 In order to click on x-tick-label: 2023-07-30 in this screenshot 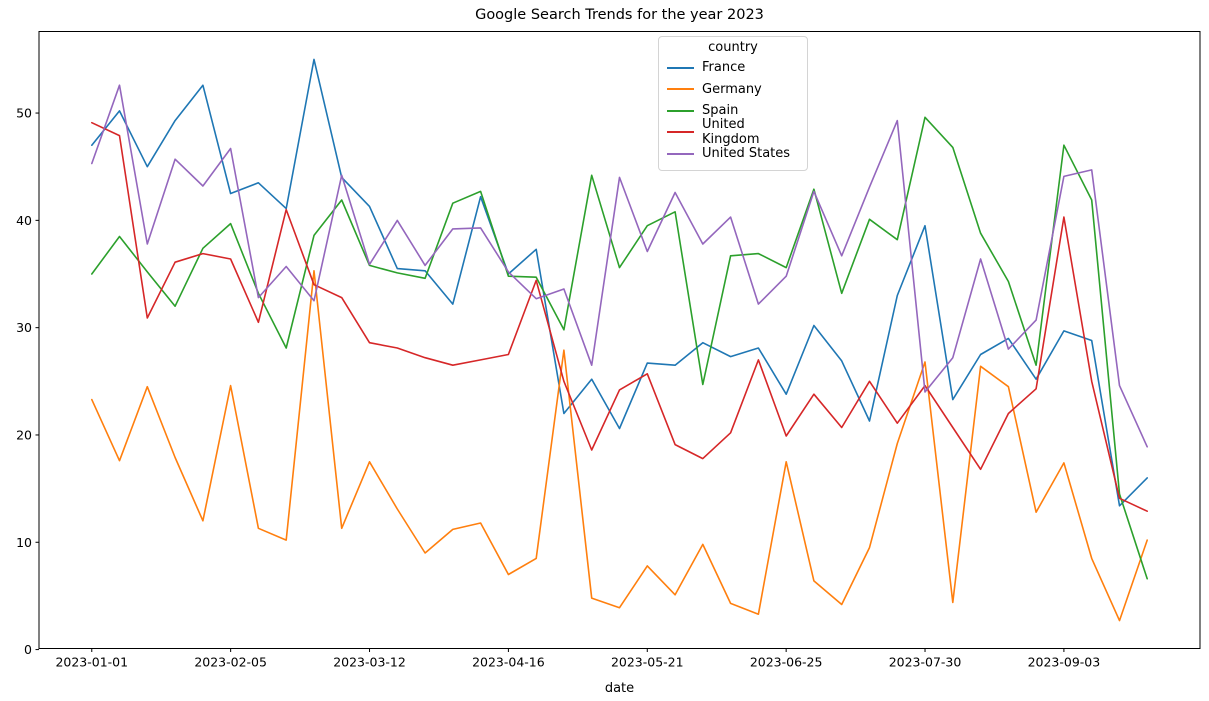, I will do `click(925, 662)`.